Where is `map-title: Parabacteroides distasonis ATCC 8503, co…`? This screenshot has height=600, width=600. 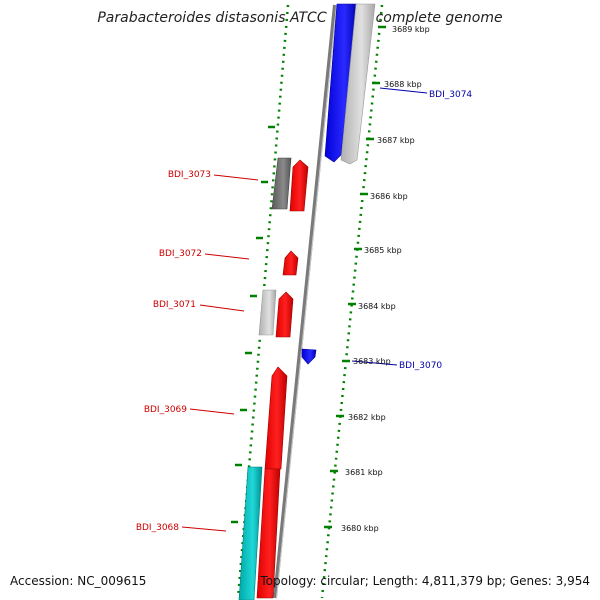 map-title: Parabacteroides distasonis ATCC 8503, co… is located at coordinates (300, 18).